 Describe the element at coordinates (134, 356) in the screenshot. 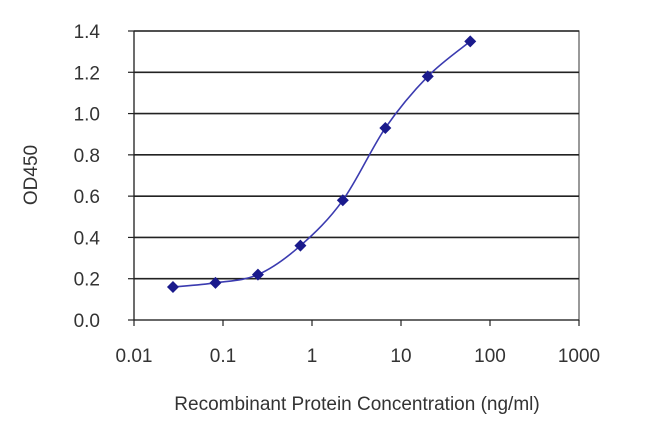

I see `x-tick-label: 0.01` at that location.